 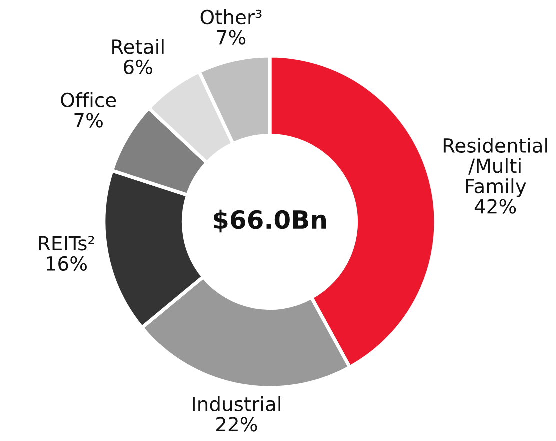 I want to click on slice-label: Industrial, so click(x=236, y=404).